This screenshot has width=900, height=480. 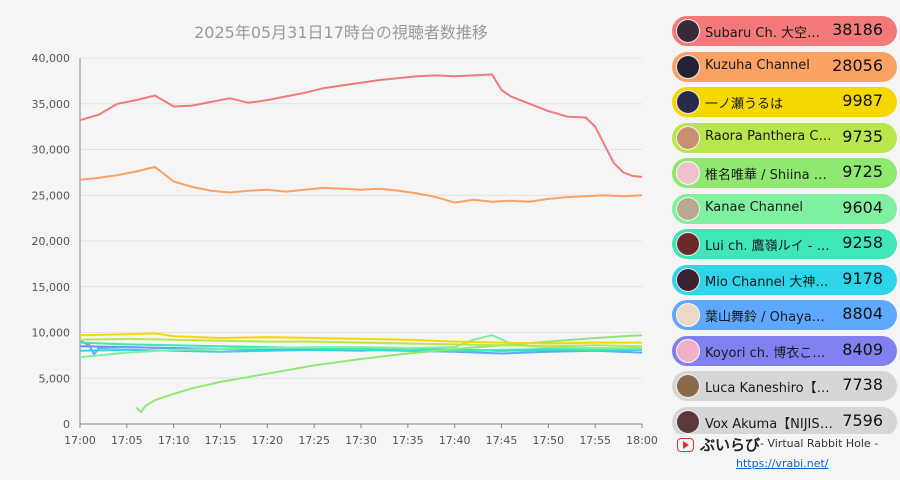 What do you see at coordinates (455, 440) in the screenshot?
I see `x-tick-label: 17:40` at bounding box center [455, 440].